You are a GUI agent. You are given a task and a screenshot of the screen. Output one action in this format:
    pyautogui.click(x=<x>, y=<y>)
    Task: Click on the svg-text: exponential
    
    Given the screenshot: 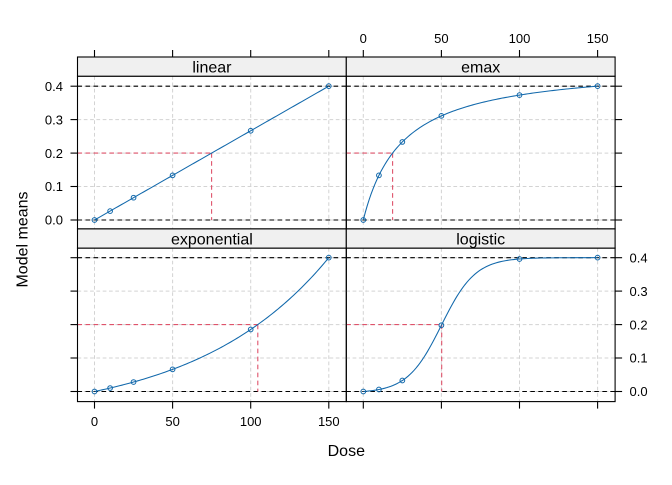 What is the action you would take?
    pyautogui.click(x=212, y=239)
    